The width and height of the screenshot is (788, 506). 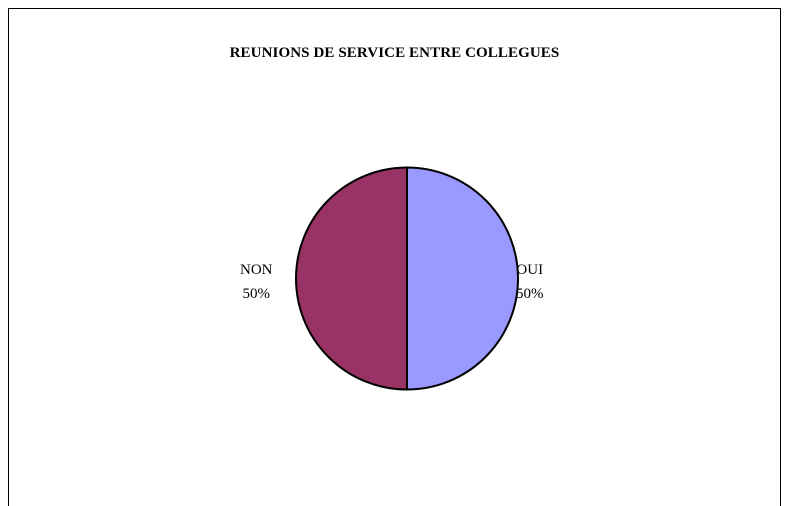 What do you see at coordinates (462, 278) in the screenshot?
I see `pie-slice-oui` at bounding box center [462, 278].